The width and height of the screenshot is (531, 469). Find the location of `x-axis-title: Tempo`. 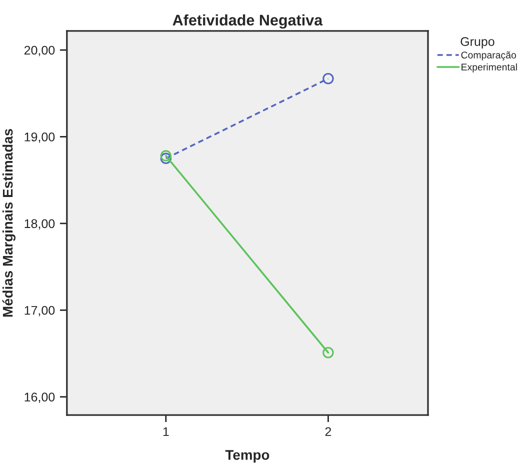

x-axis-title: Tempo is located at coordinates (247, 456).